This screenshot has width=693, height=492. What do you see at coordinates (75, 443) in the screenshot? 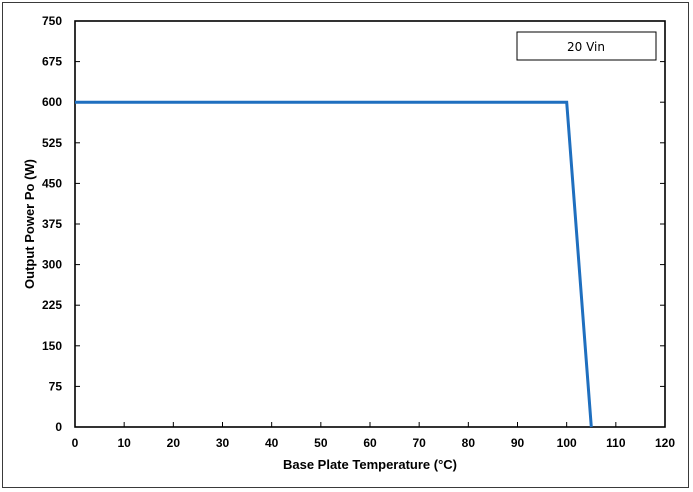
I see `x-tick-label: 0` at bounding box center [75, 443].